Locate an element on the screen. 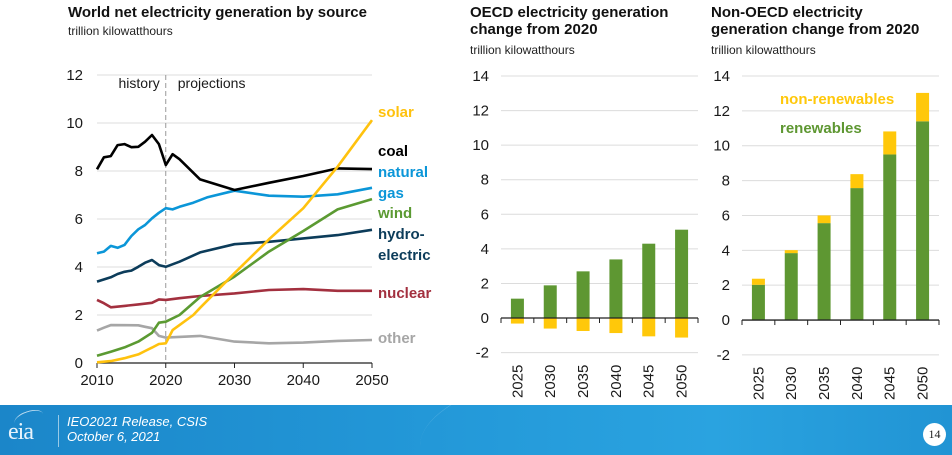  footer-divider is located at coordinates (58, 431).